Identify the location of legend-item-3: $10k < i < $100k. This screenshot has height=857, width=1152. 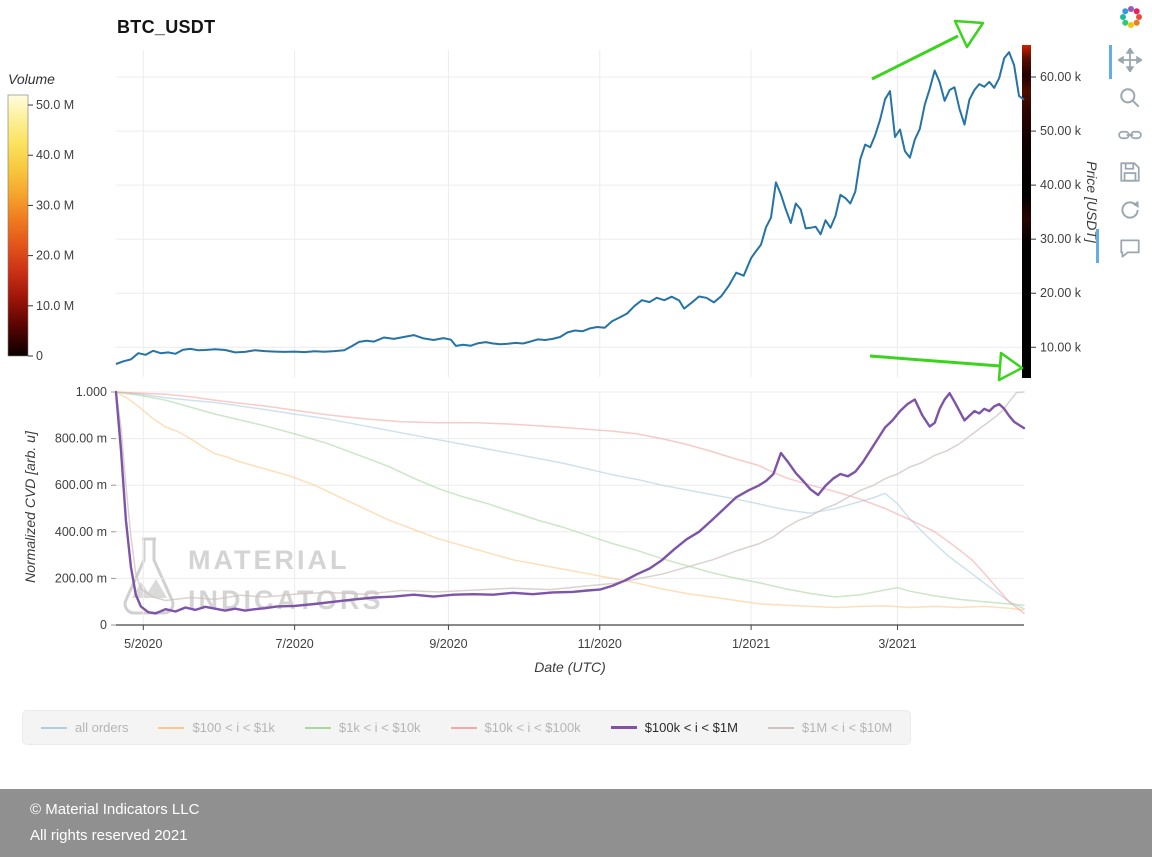
(515, 727).